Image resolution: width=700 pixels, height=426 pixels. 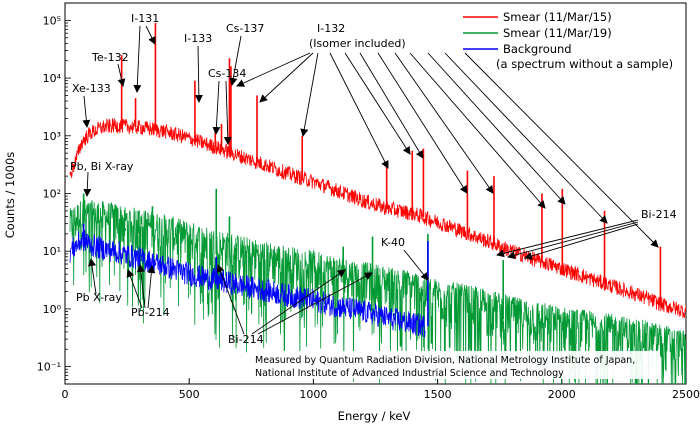 I want to click on label-bi214-left: Bi-214, so click(x=246, y=339).